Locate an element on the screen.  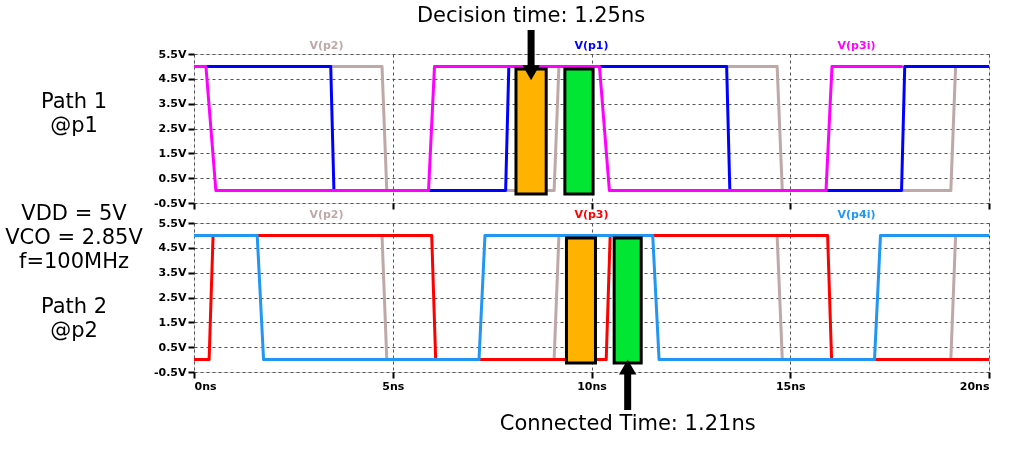
x-tick-label: 0ns is located at coordinates (205, 386).